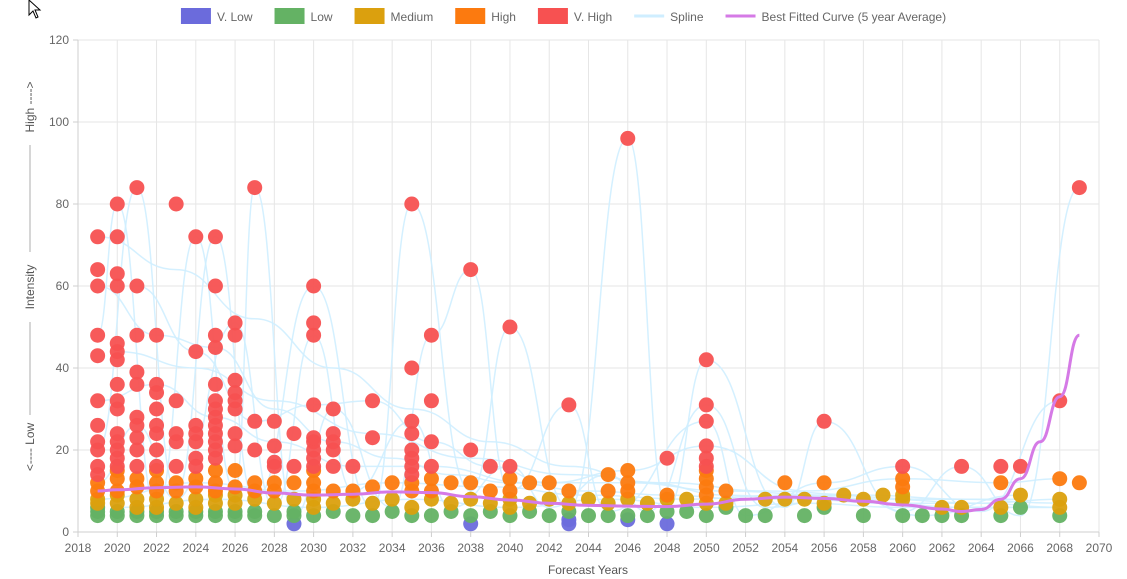 The height and width of the screenshot is (579, 1127). Describe the element at coordinates (574, 16) in the screenshot. I see `legend-item-v-high: V. High` at that location.